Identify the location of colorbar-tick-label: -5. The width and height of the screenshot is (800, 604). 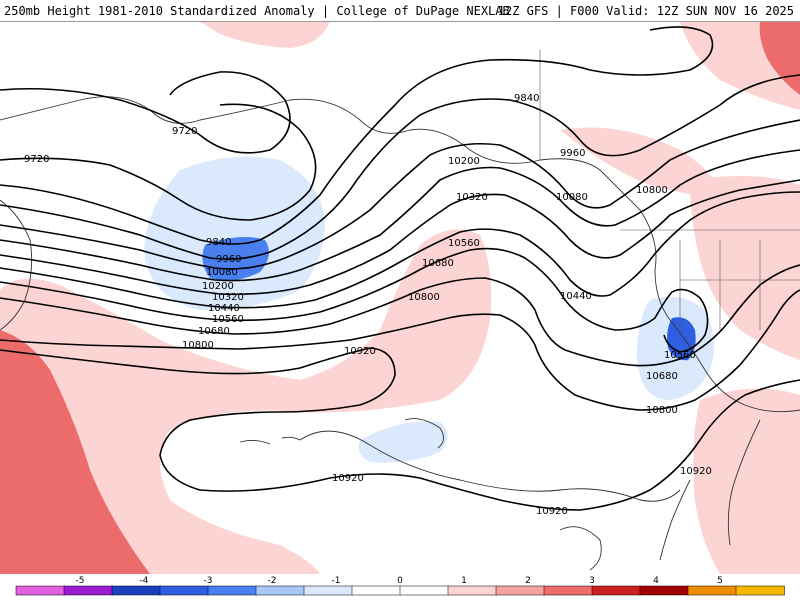
(80, 581).